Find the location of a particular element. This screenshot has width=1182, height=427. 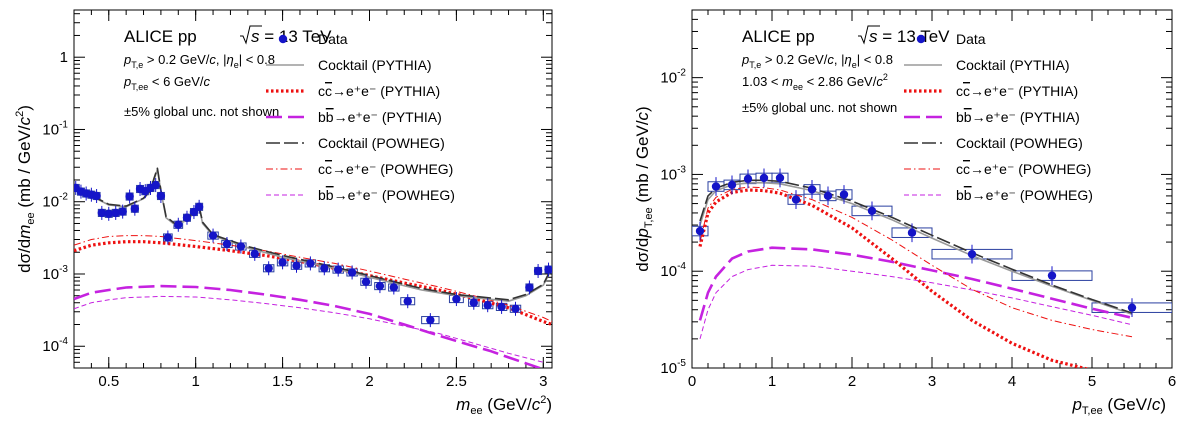

experiment-label: ALICE pp is located at coordinates (160, 36).